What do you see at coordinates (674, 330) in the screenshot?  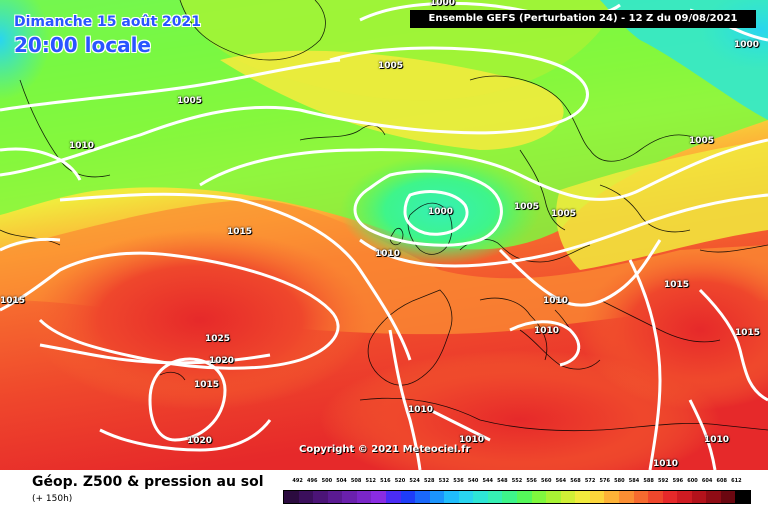 I see `field-east-high` at bounding box center [674, 330].